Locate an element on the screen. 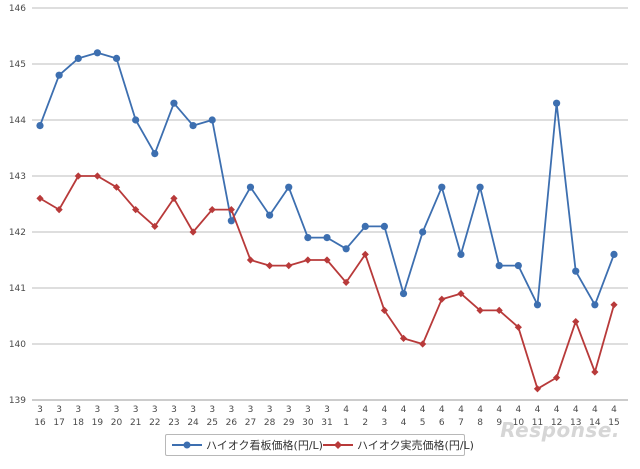 The image size is (640, 469). y-tick-label-139: 139 is located at coordinates (17, 401).